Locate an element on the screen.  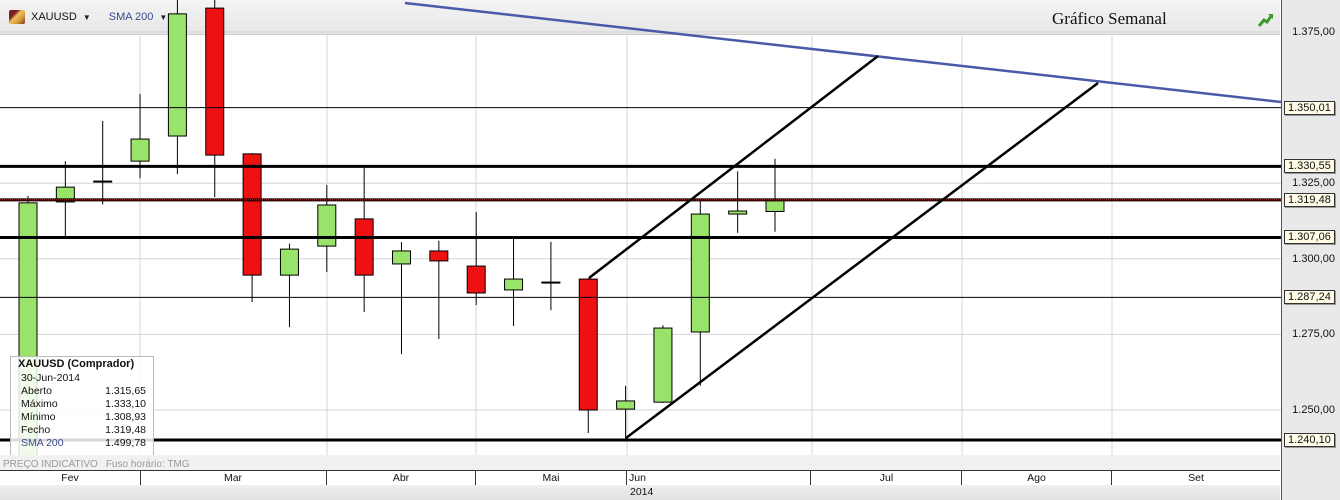
symbol-selector: XAUUSD ▼ SMA 200 ▼ is located at coordinates (88, 17).